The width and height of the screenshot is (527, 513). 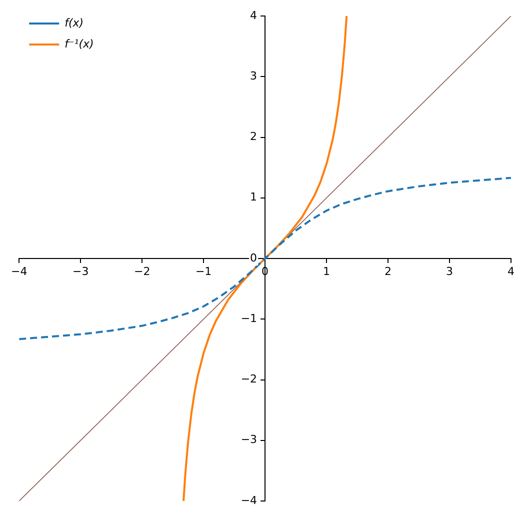 What do you see at coordinates (254, 75) in the screenshot?
I see `y-tick-label: 3` at bounding box center [254, 75].